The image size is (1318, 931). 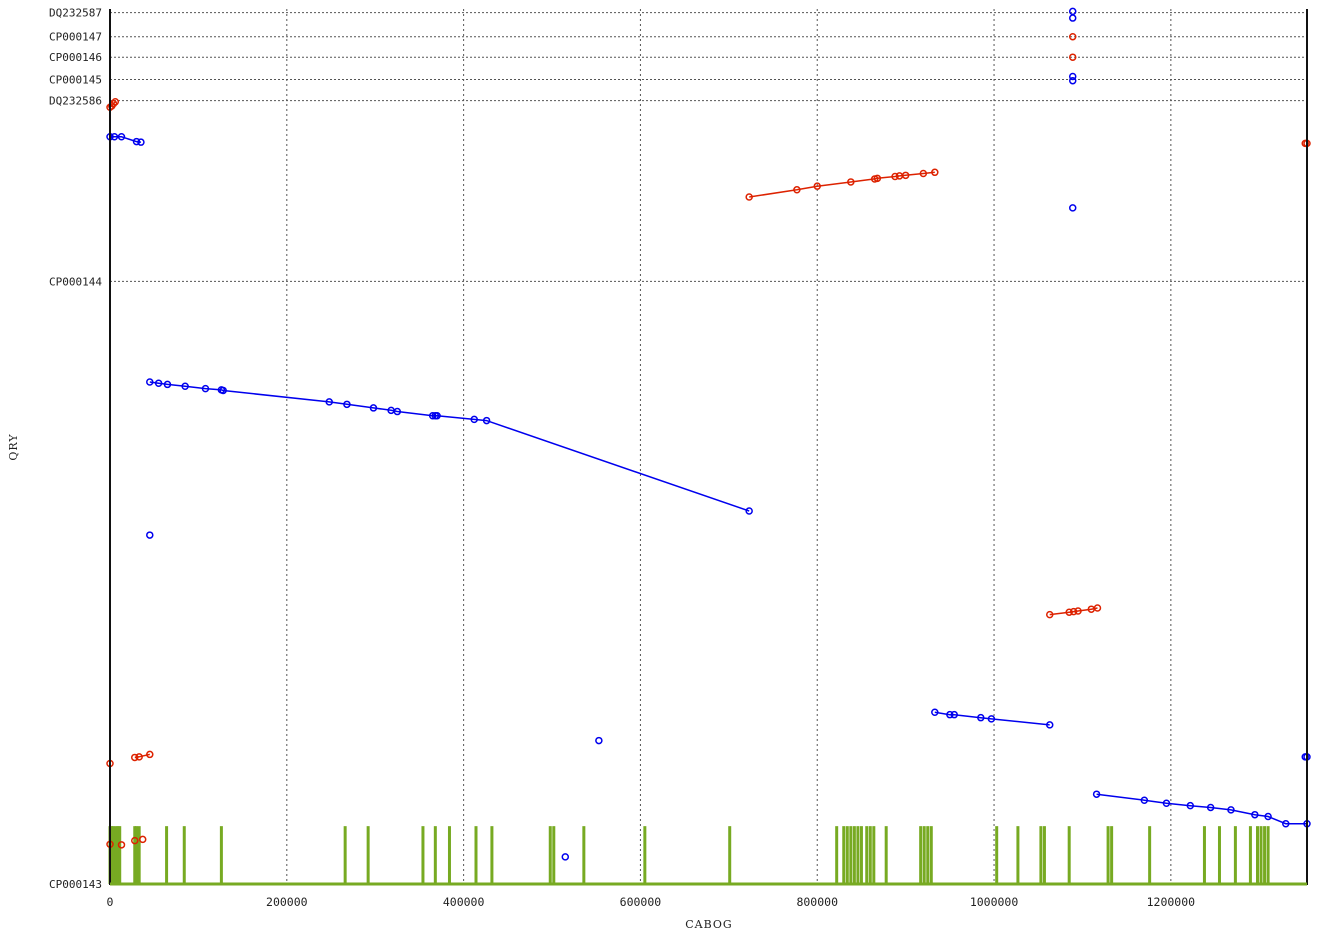 What do you see at coordinates (287, 902) in the screenshot?
I see `x-tick-label: 200000` at bounding box center [287, 902].